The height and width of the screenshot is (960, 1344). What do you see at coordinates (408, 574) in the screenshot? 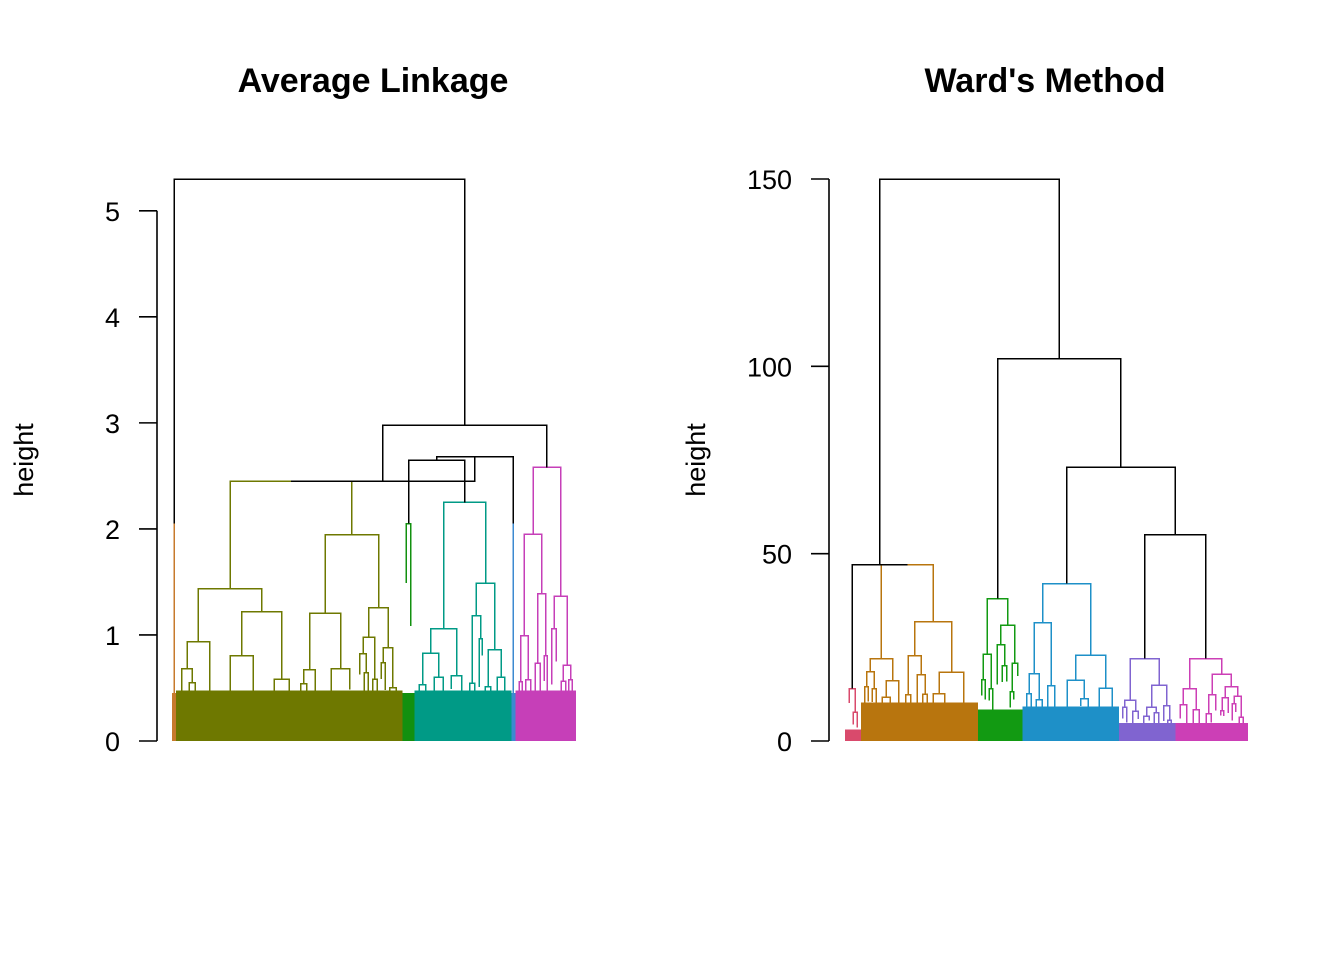
I see `average-linkage-cluster-3-branch` at bounding box center [408, 574].